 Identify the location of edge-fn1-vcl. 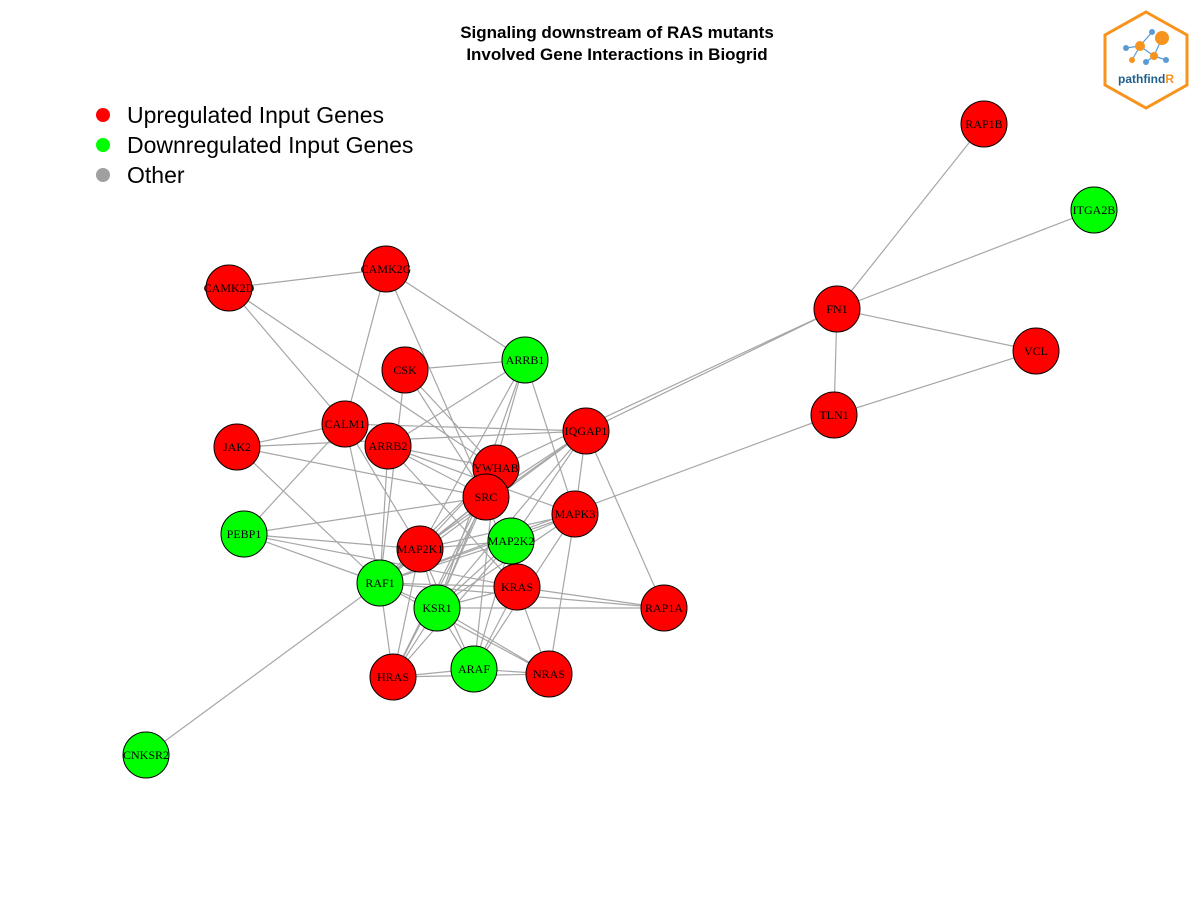
(936, 330).